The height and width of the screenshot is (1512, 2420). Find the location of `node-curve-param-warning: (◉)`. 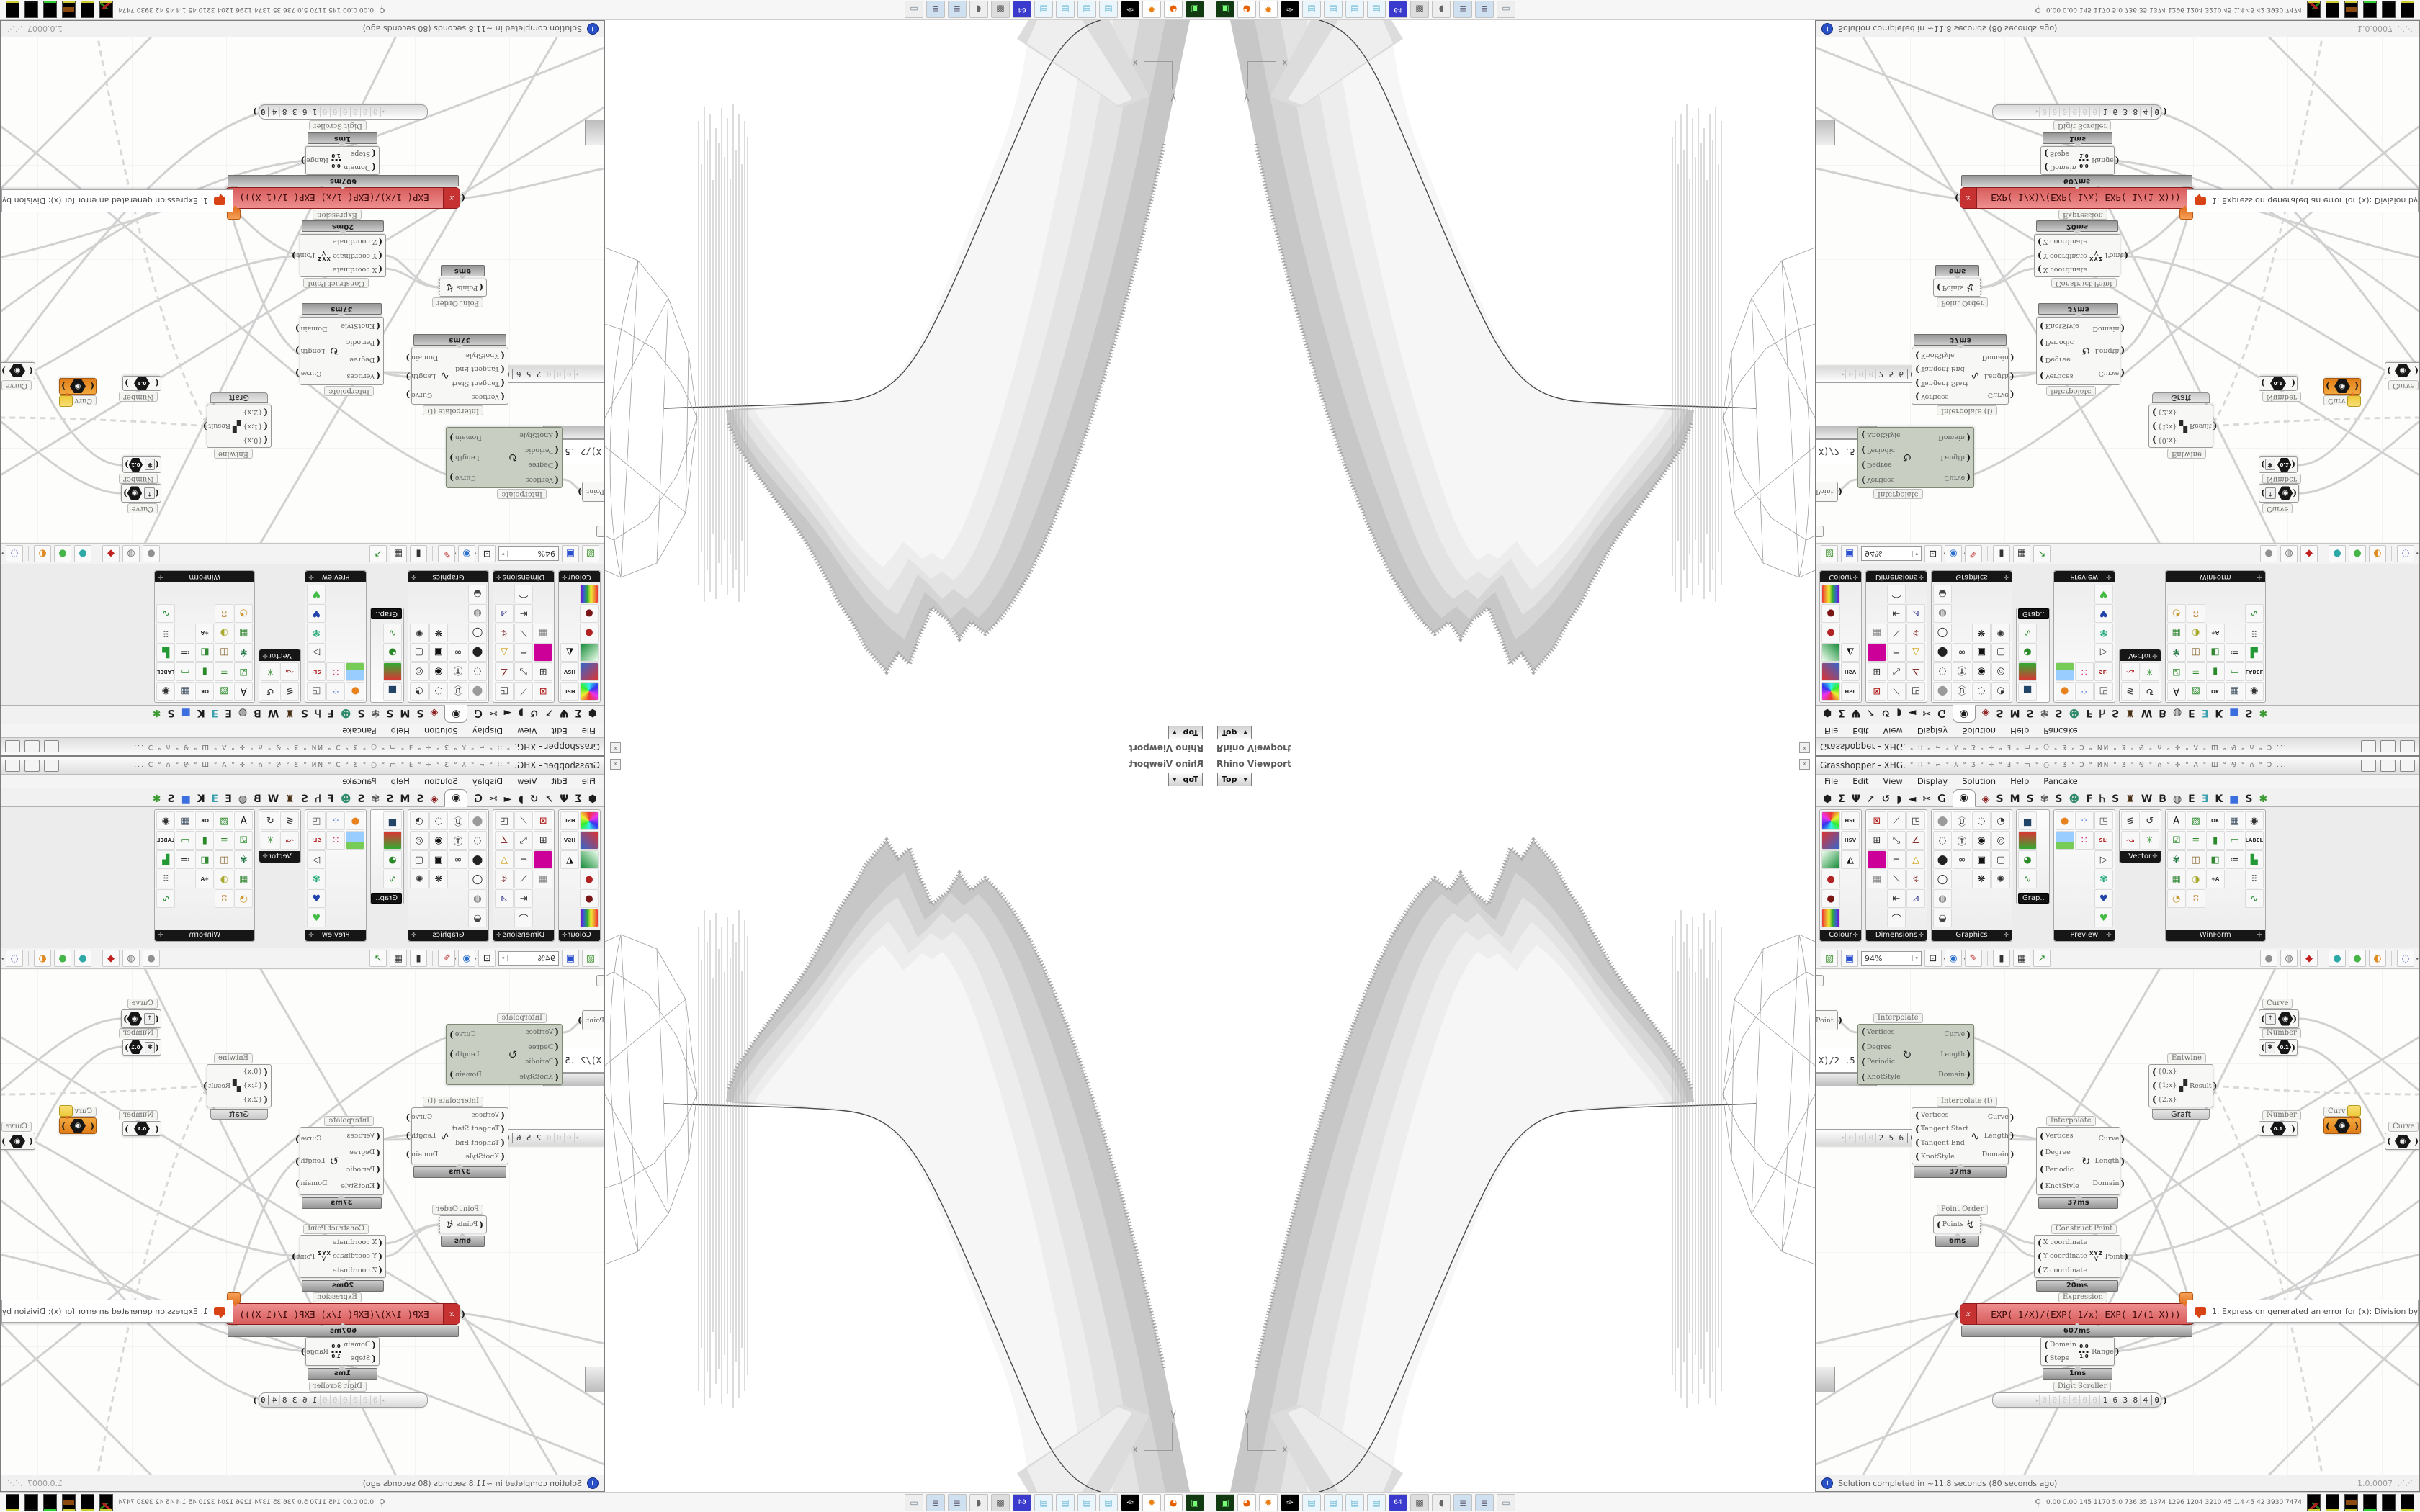

node-curve-param-warning: (◉) is located at coordinates (78, 1125).